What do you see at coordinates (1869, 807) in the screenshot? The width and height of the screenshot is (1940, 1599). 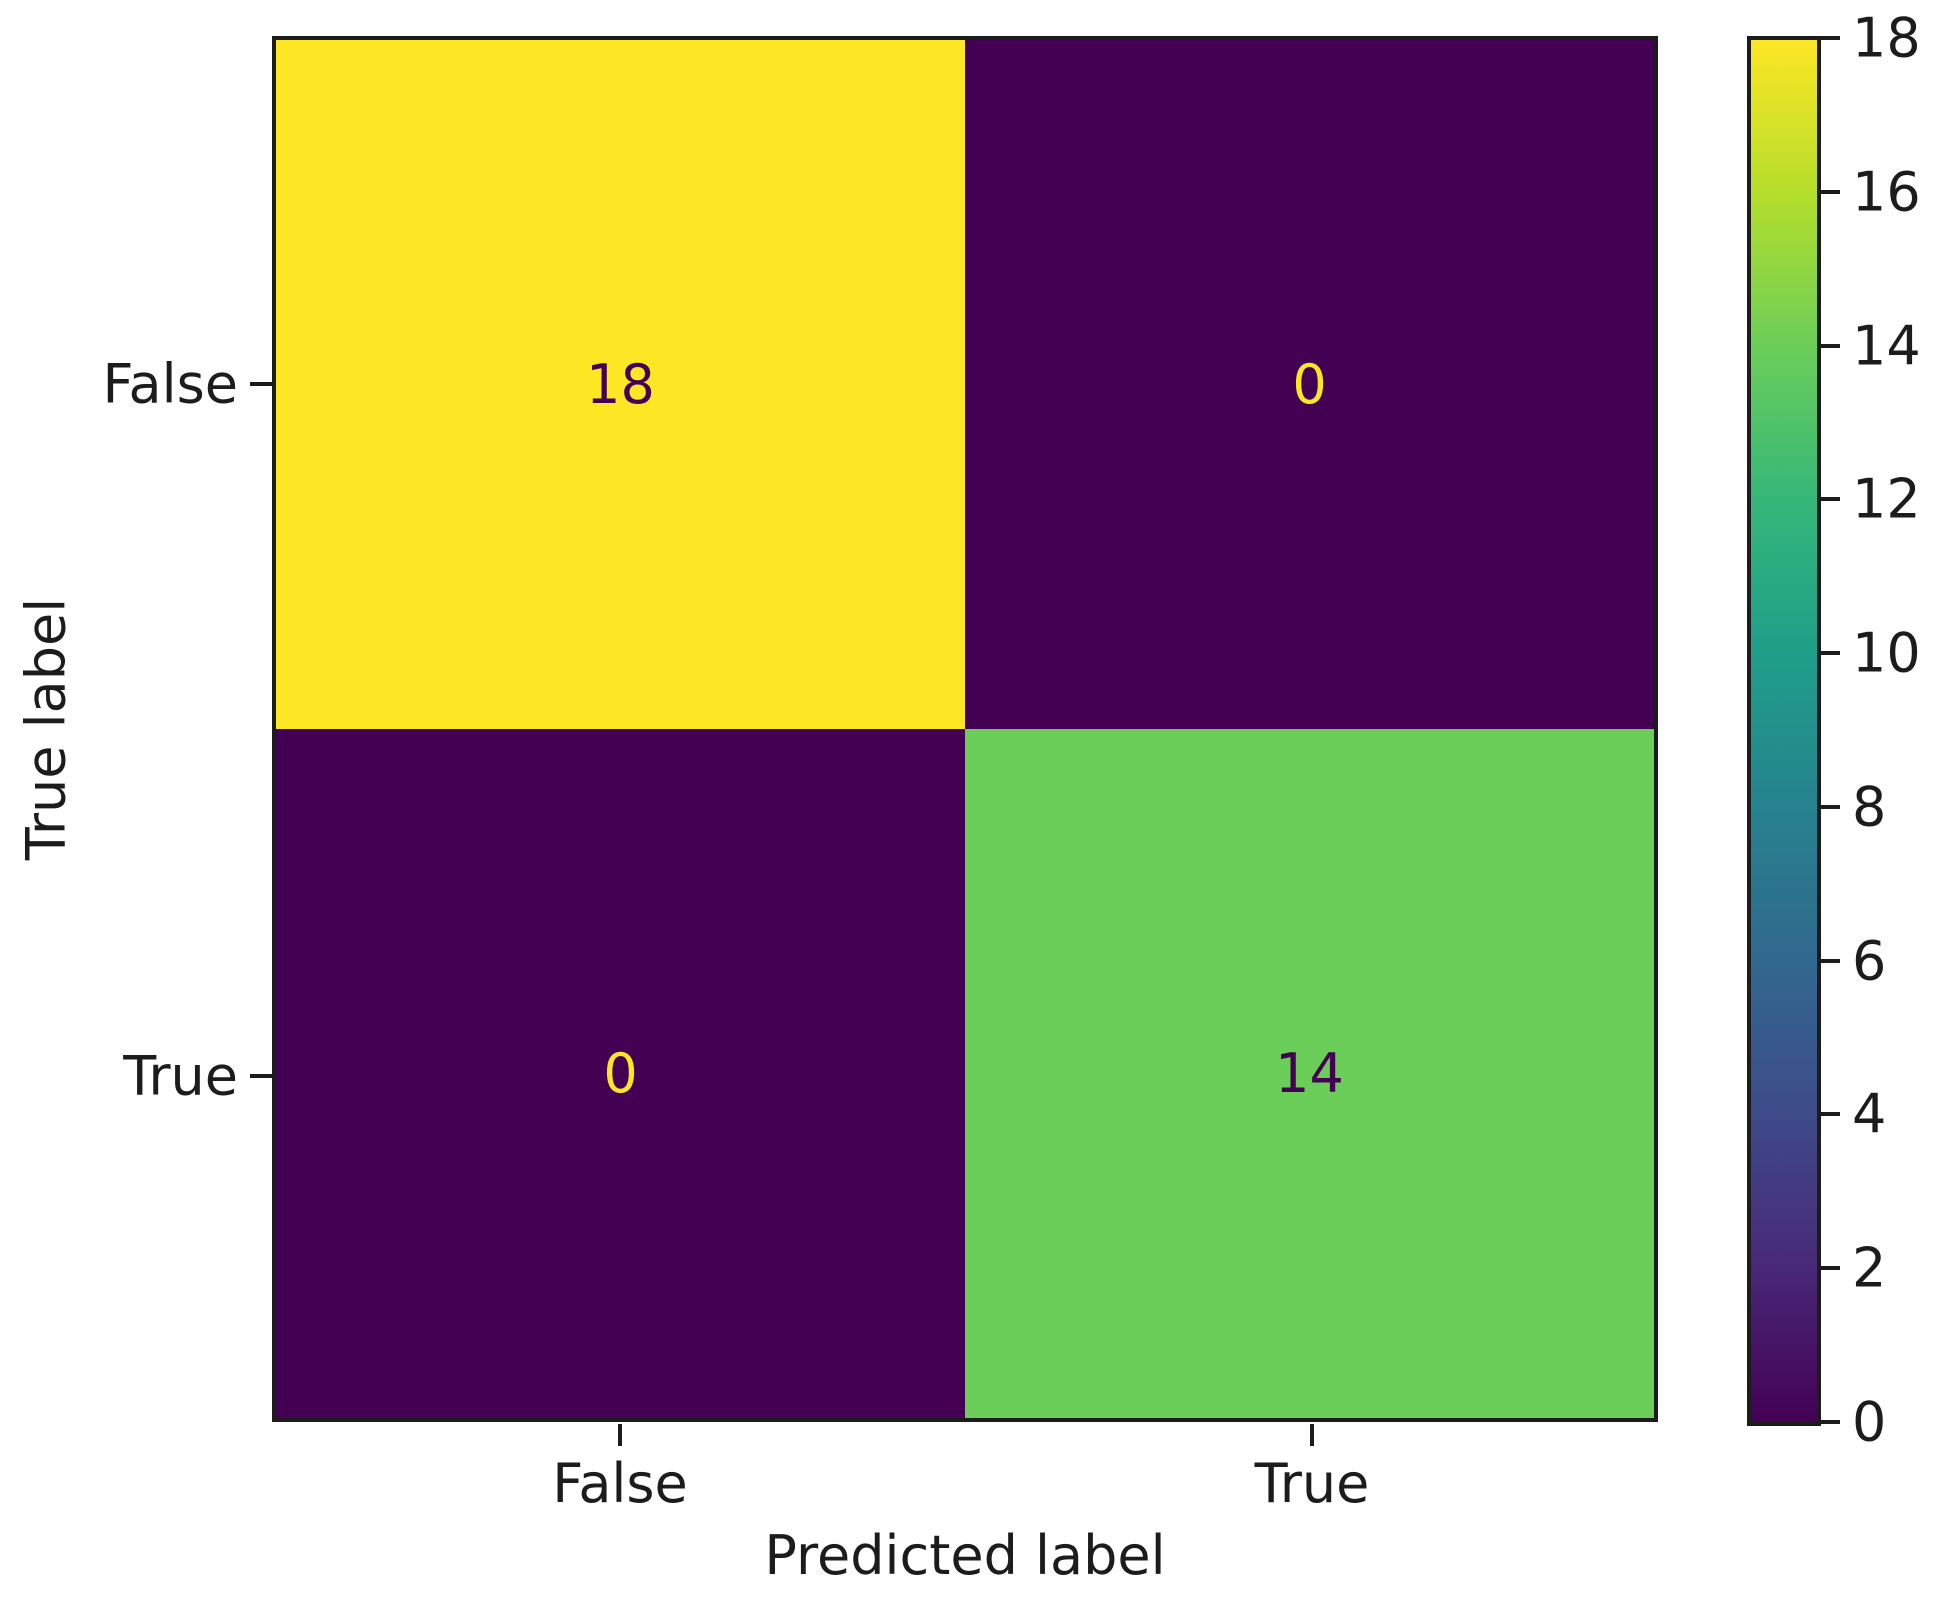 I see `colorbar-tick-label-8: 8` at bounding box center [1869, 807].